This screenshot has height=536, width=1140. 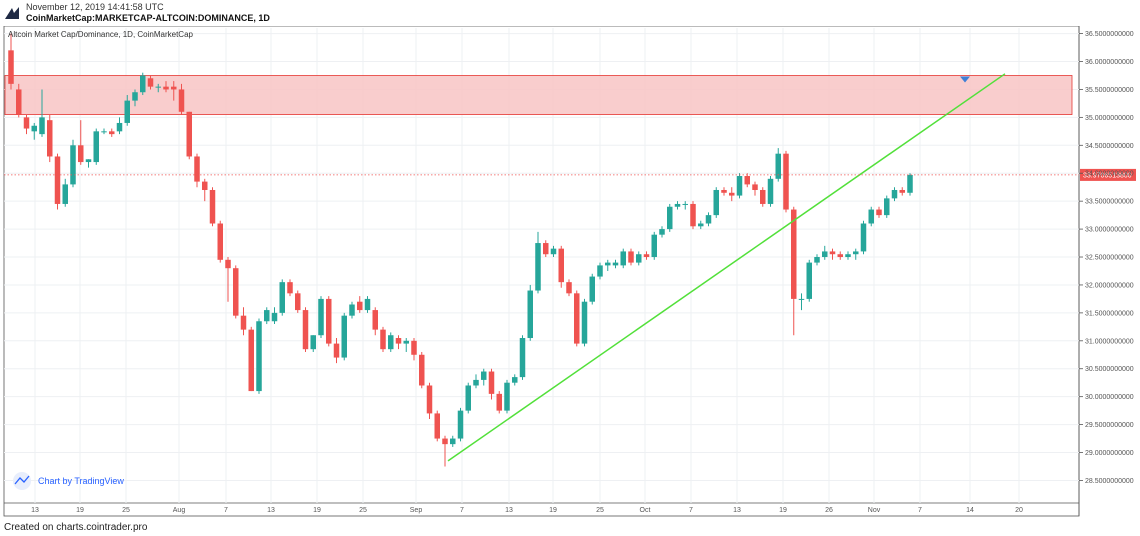 What do you see at coordinates (1109, 202) in the screenshot?
I see `y-tick-label: 33.5000000000` at bounding box center [1109, 202].